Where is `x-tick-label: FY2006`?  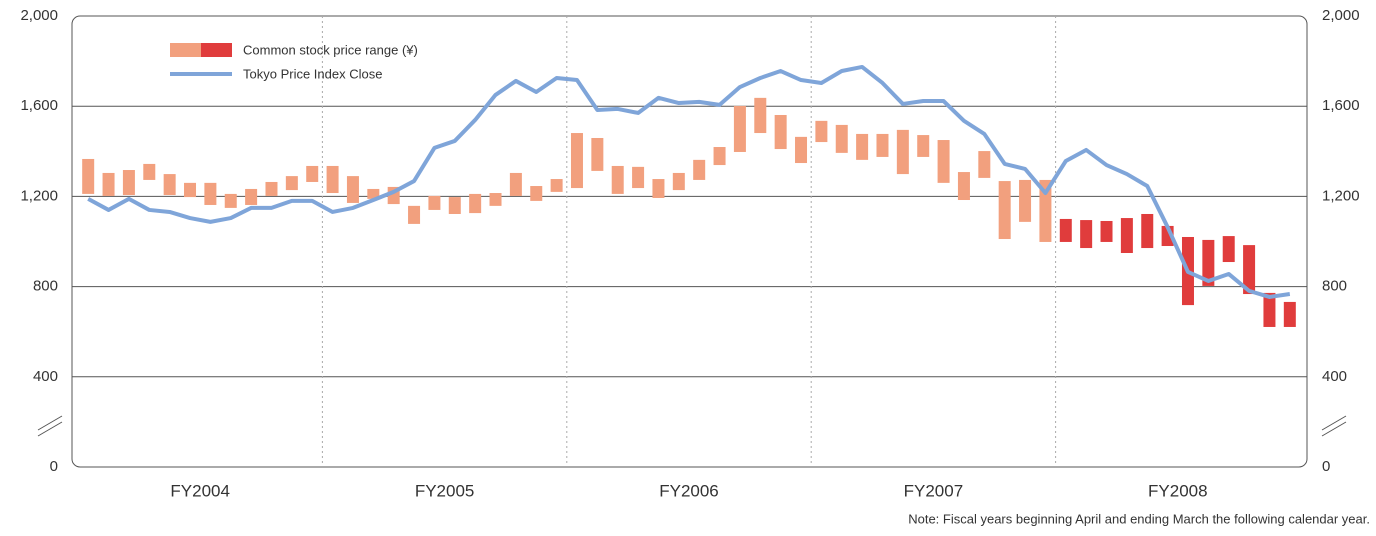
x-tick-label: FY2006 is located at coordinates (689, 490).